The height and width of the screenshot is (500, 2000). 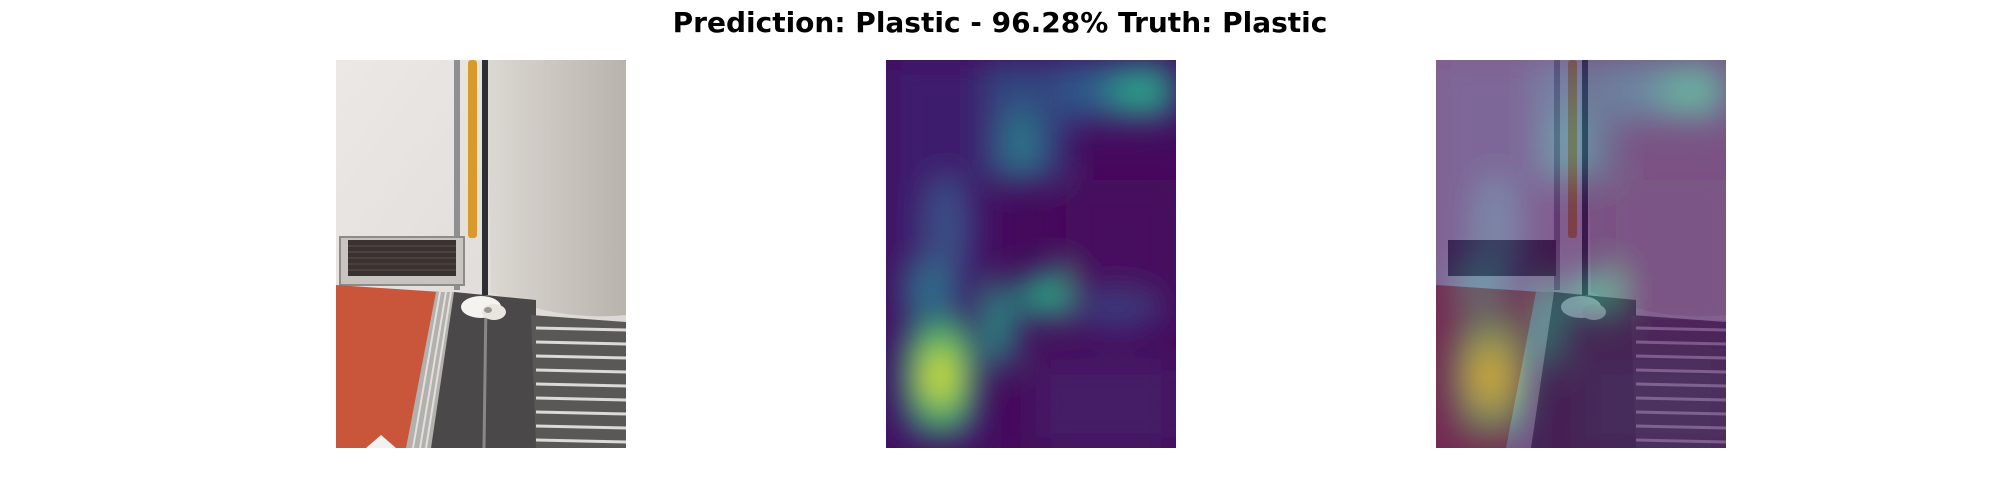 I want to click on original-image, so click(x=481, y=254).